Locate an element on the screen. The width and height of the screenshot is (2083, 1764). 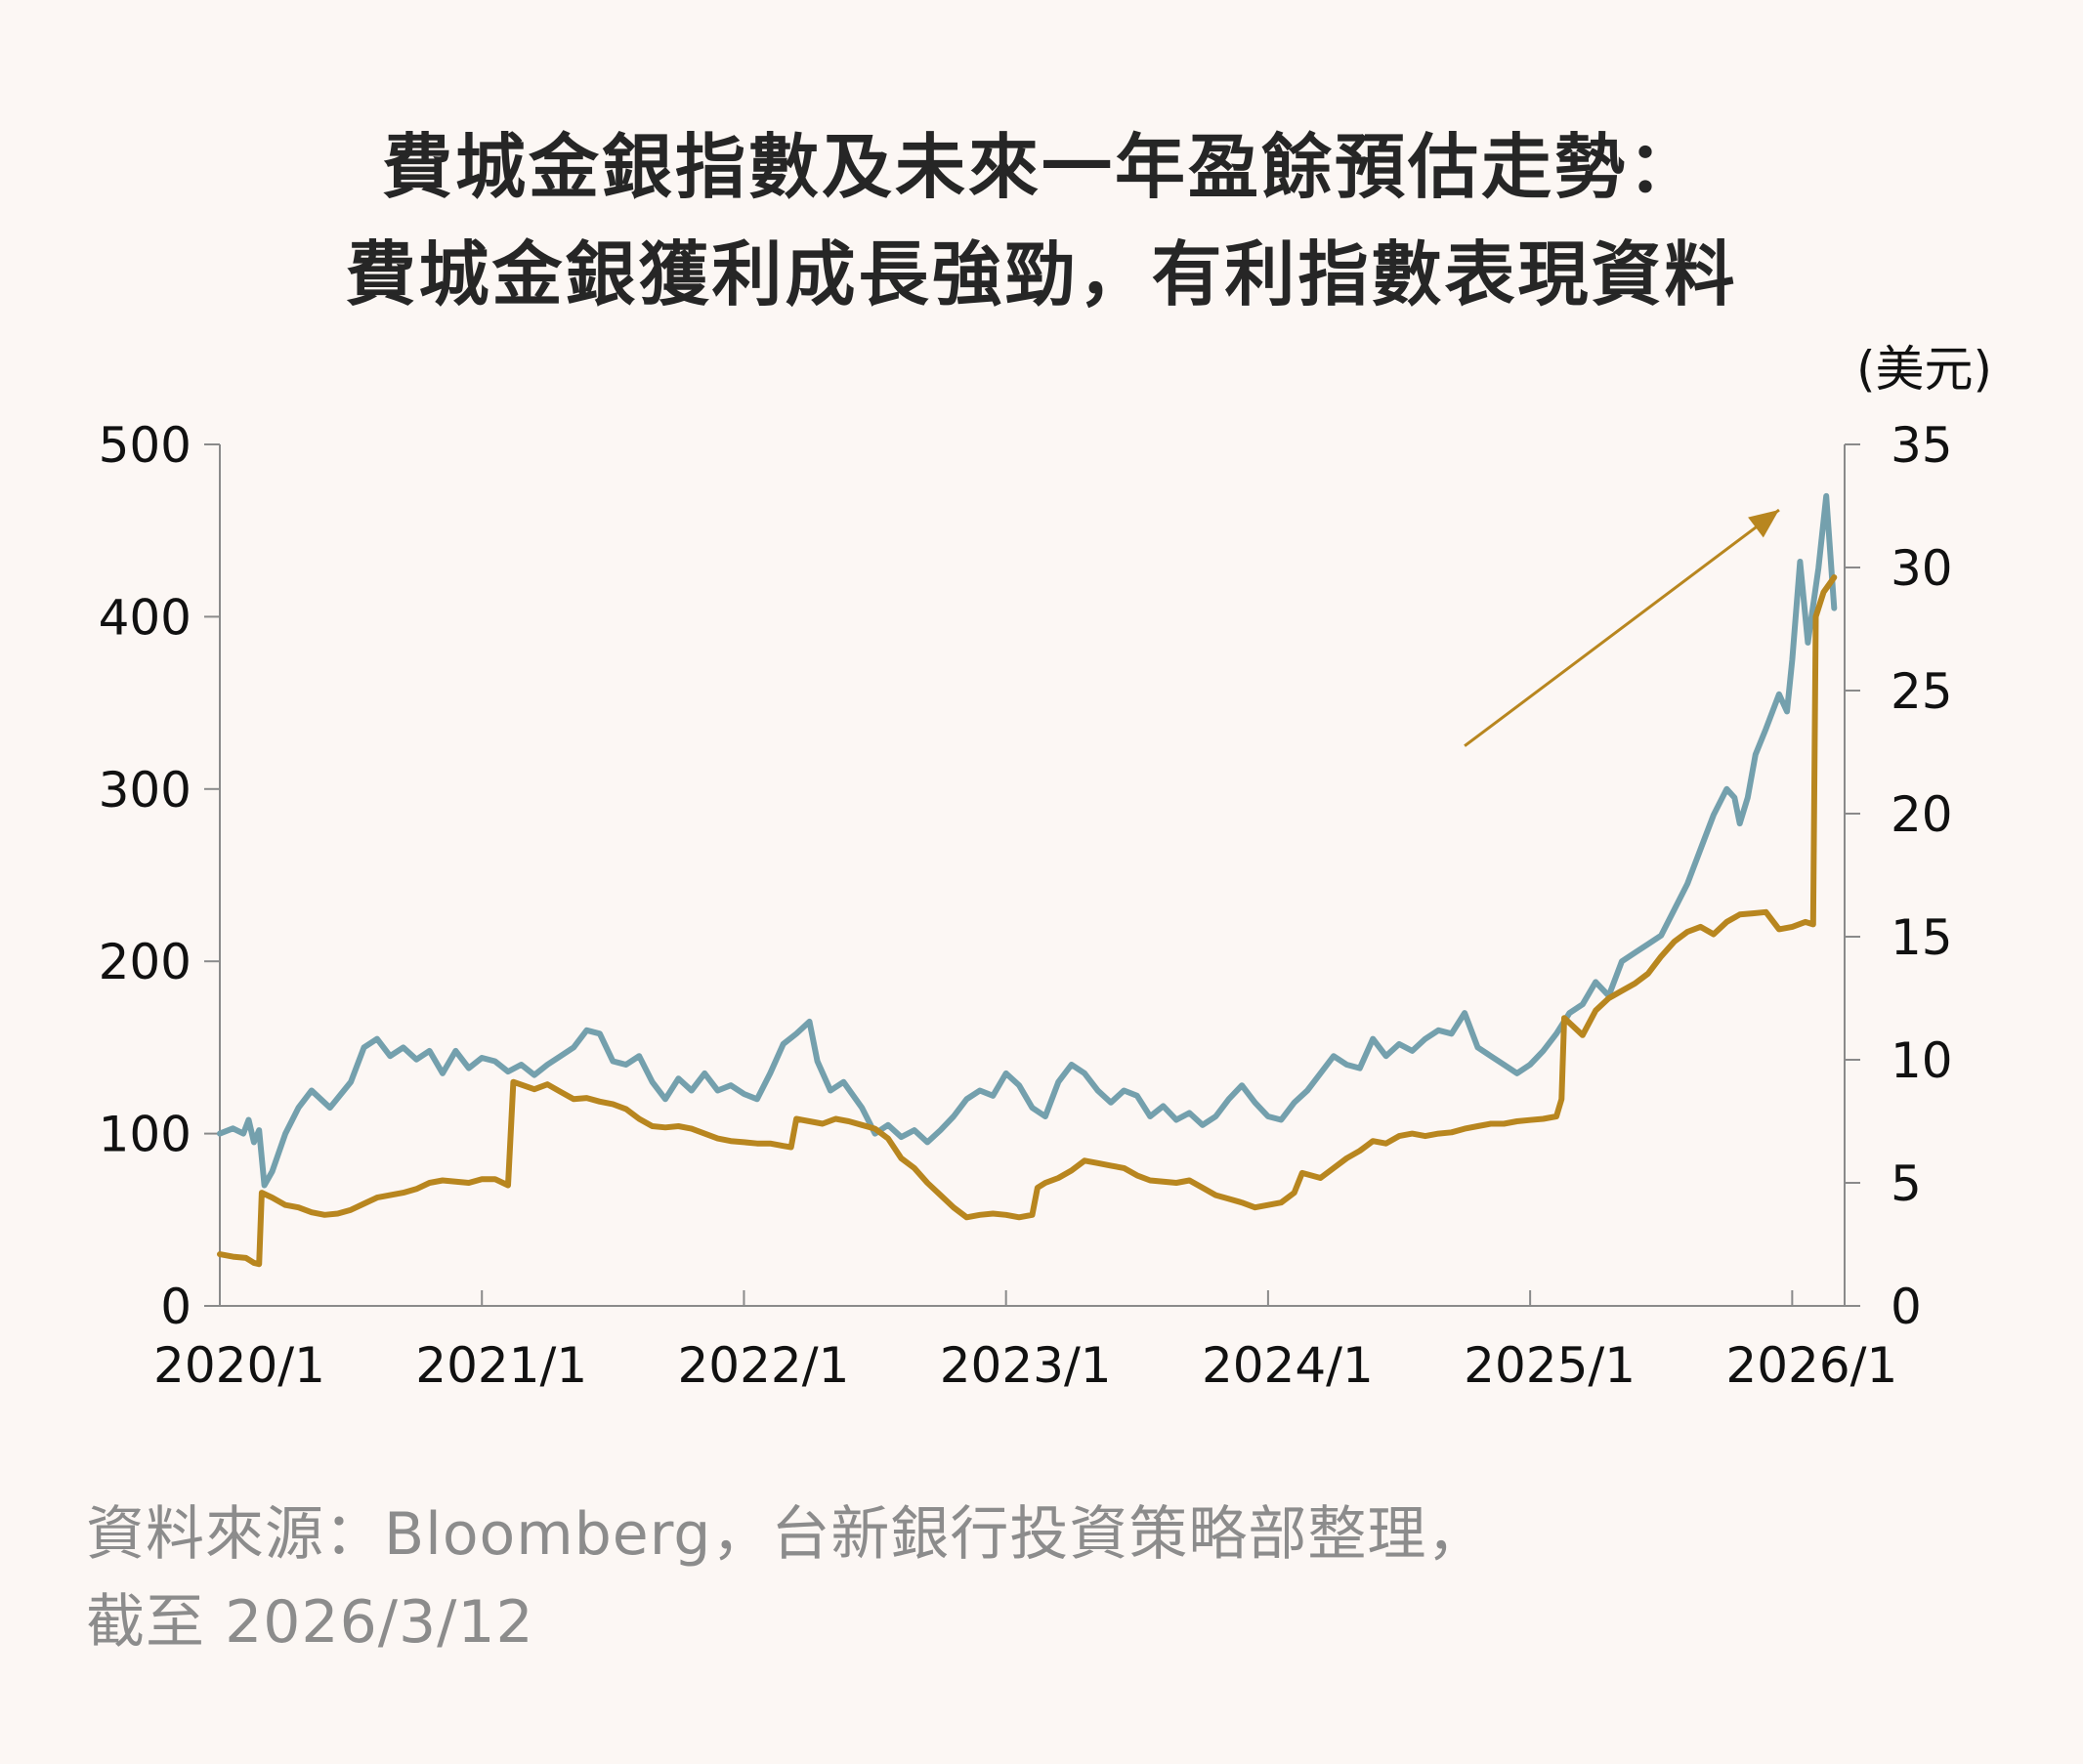
y-left-tick-label: 300 is located at coordinates (145, 790).